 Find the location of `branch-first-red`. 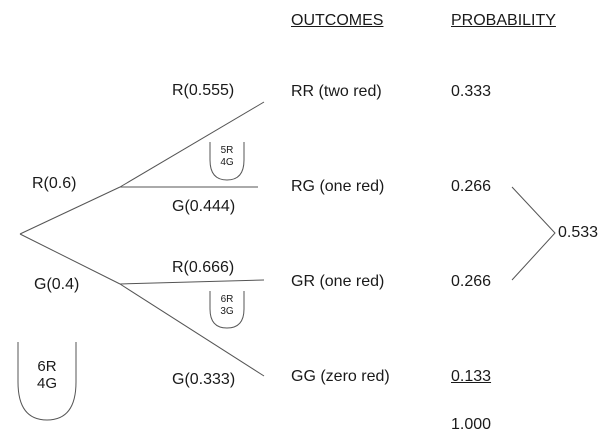

branch-first-red is located at coordinates (70, 210).